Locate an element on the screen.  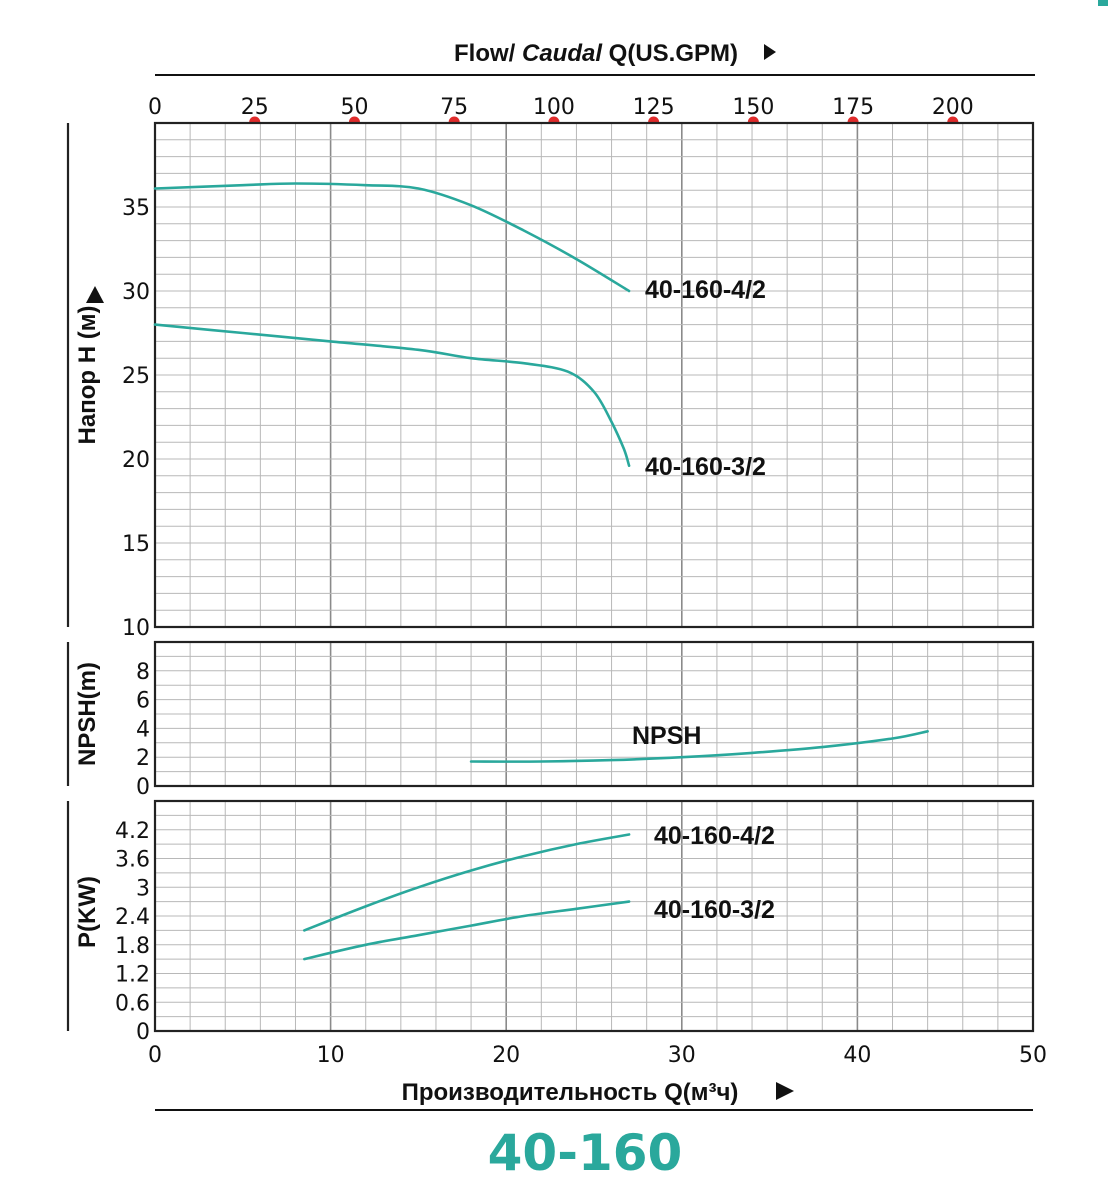
y-tick-label: 0.6 is located at coordinates (132, 1003).